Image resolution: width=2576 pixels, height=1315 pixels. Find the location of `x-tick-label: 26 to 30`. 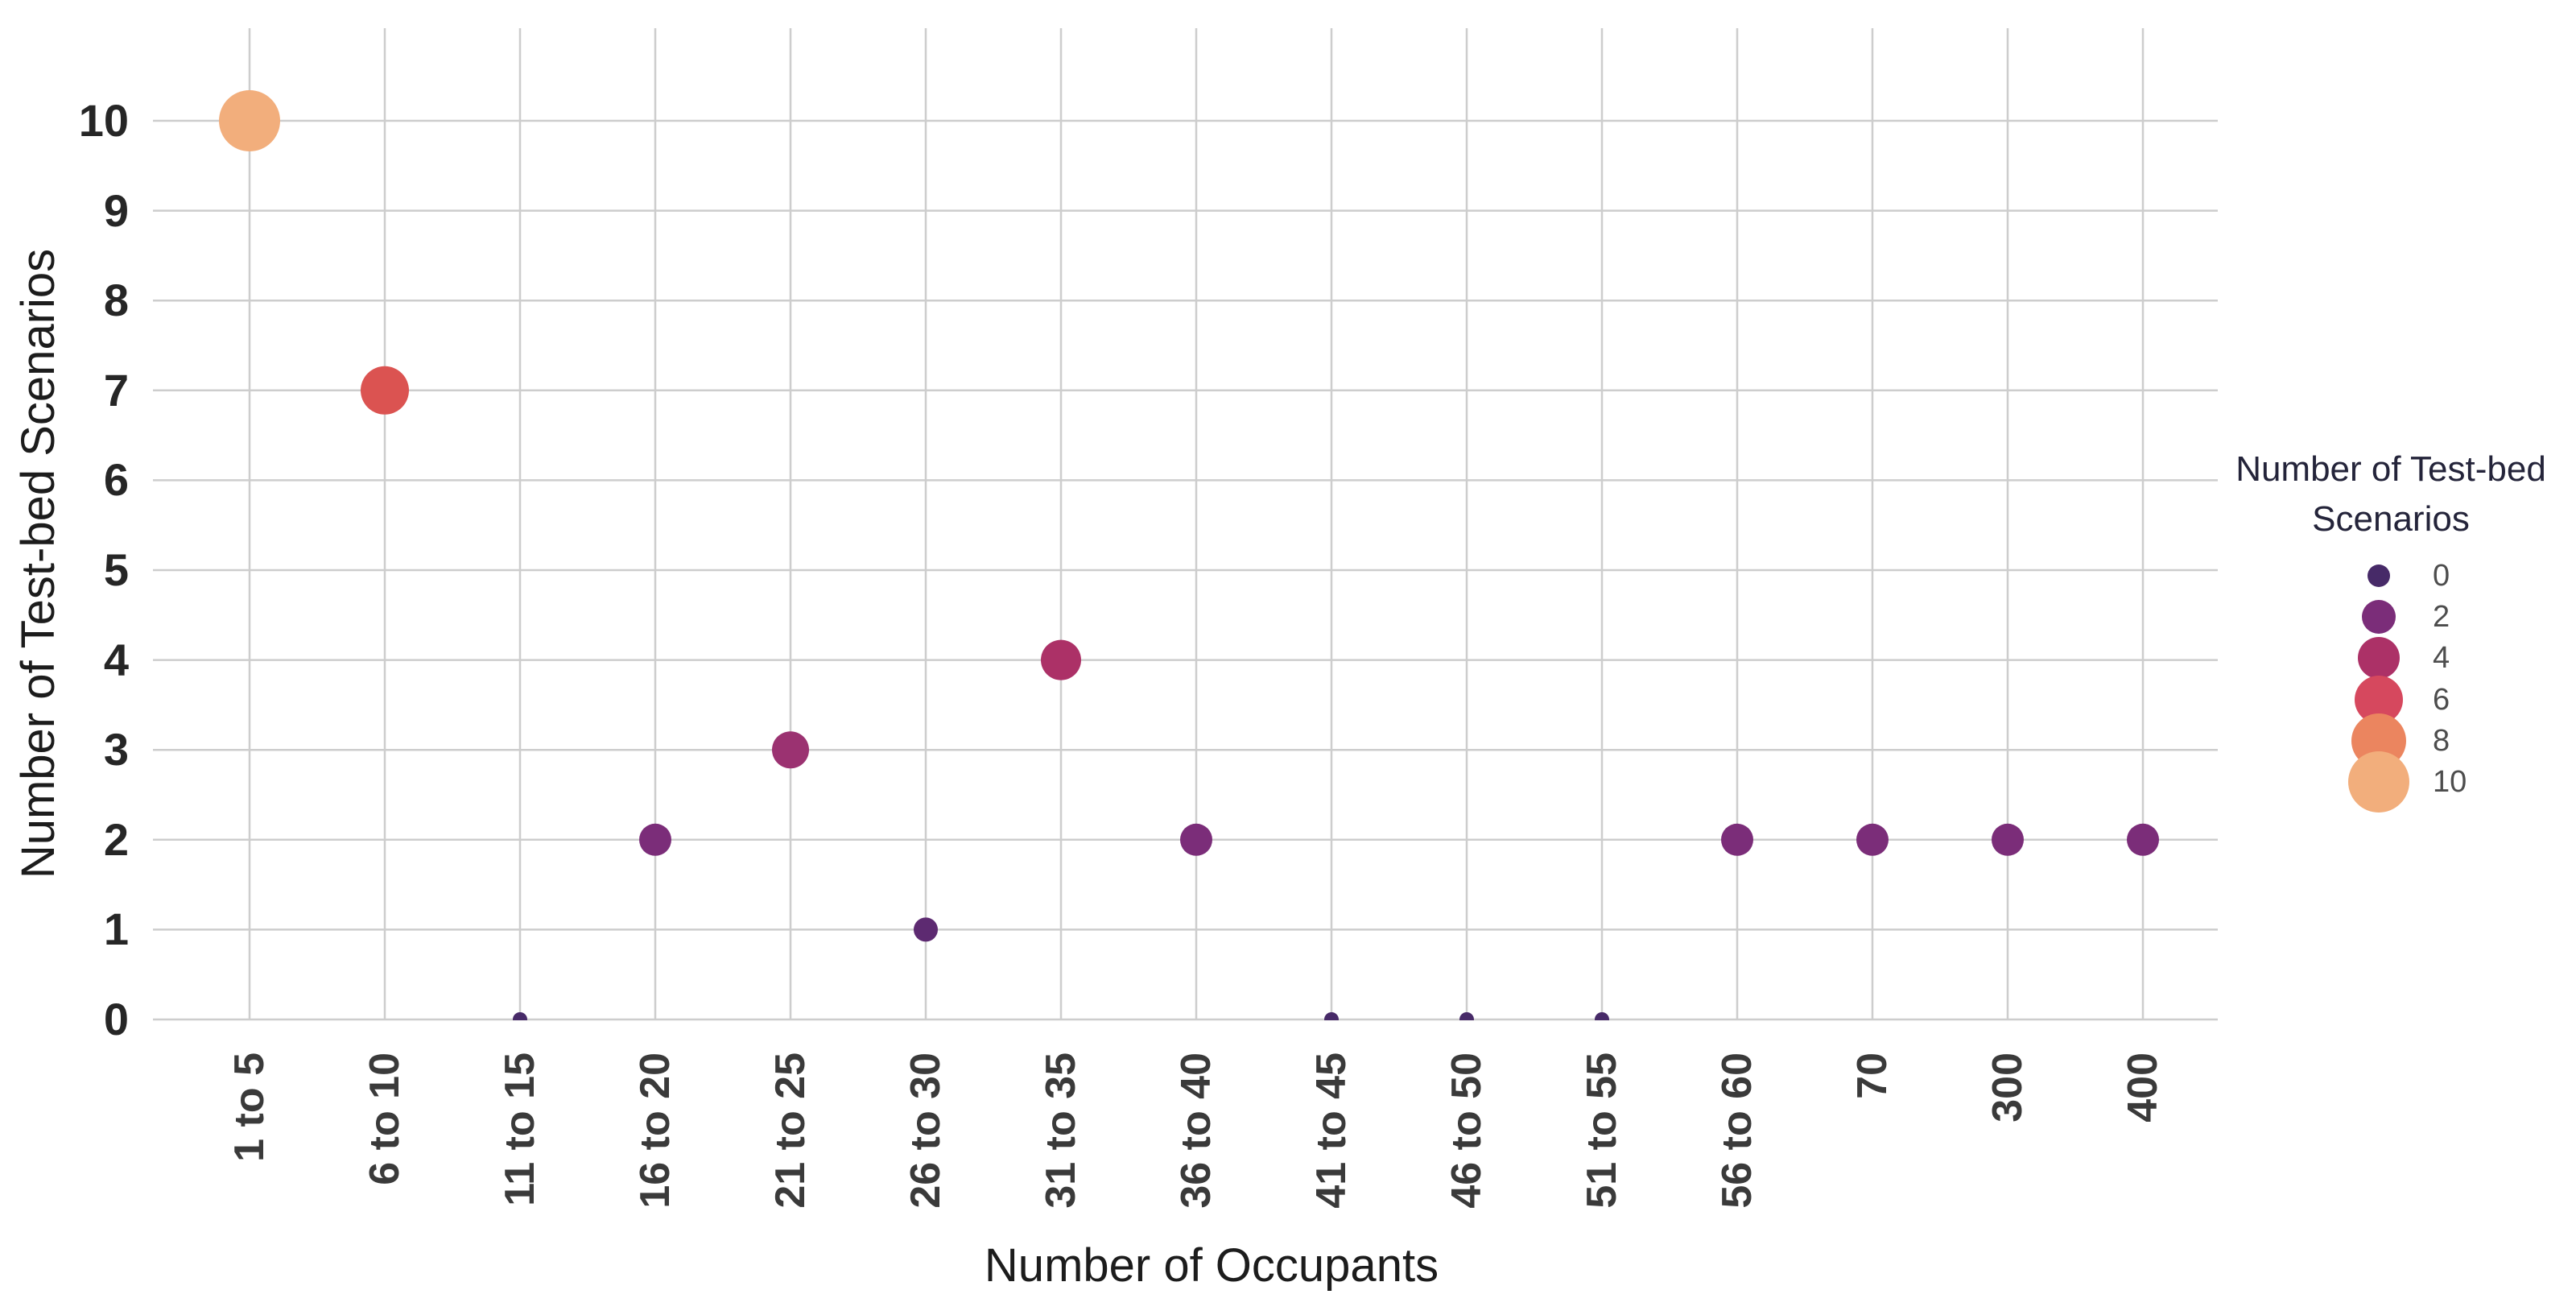

x-tick-label: 26 to 30 is located at coordinates (926, 1130).